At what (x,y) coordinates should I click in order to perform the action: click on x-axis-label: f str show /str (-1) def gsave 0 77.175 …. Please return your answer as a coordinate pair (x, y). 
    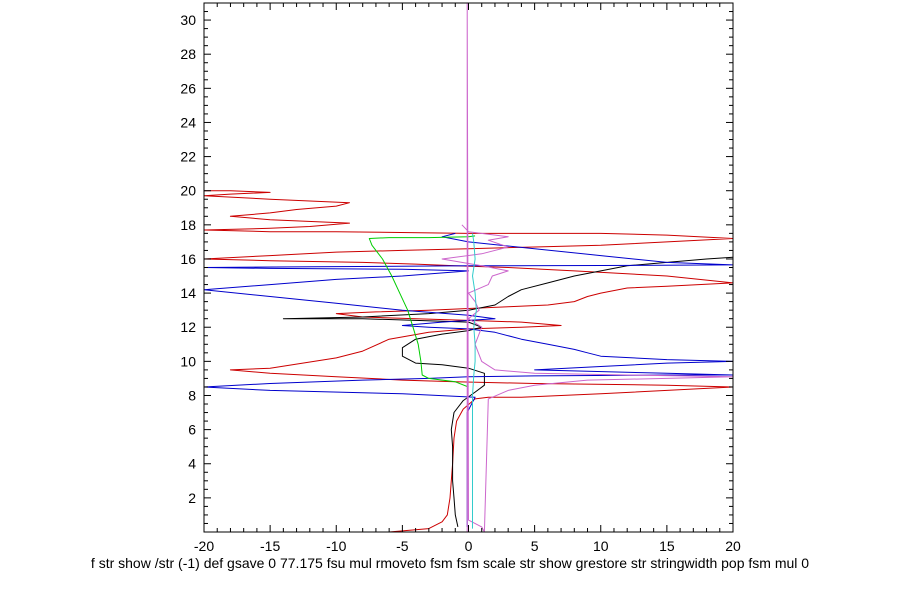
    Looking at the image, I should click on (450, 563).